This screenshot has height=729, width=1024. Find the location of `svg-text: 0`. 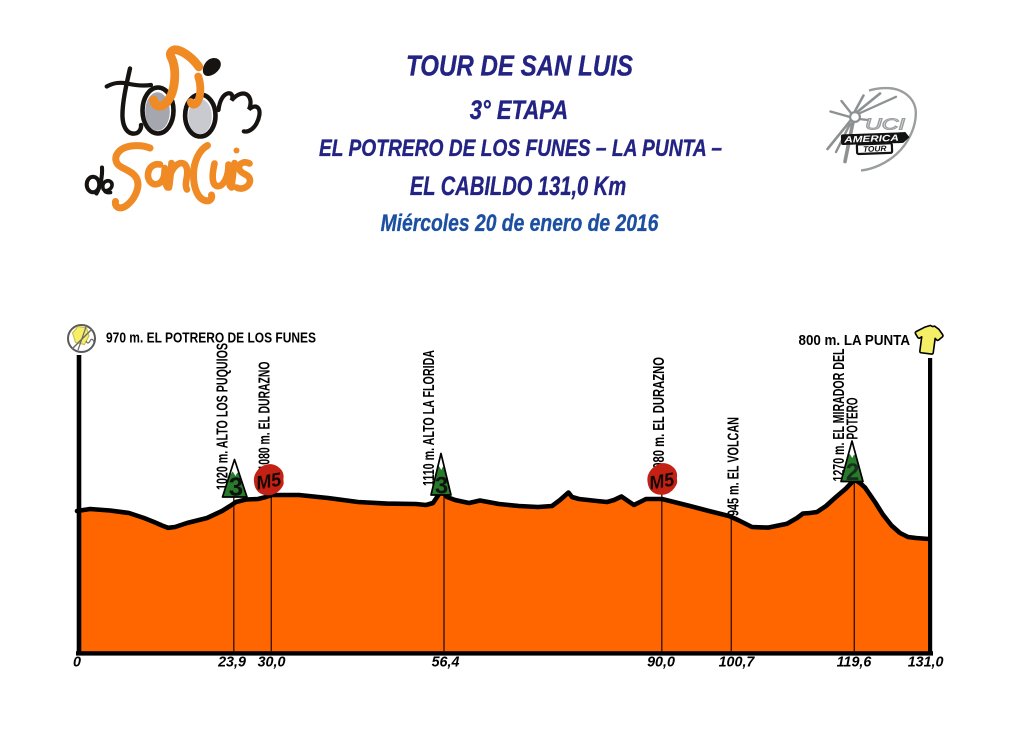

svg-text: 0 is located at coordinates (77, 663).